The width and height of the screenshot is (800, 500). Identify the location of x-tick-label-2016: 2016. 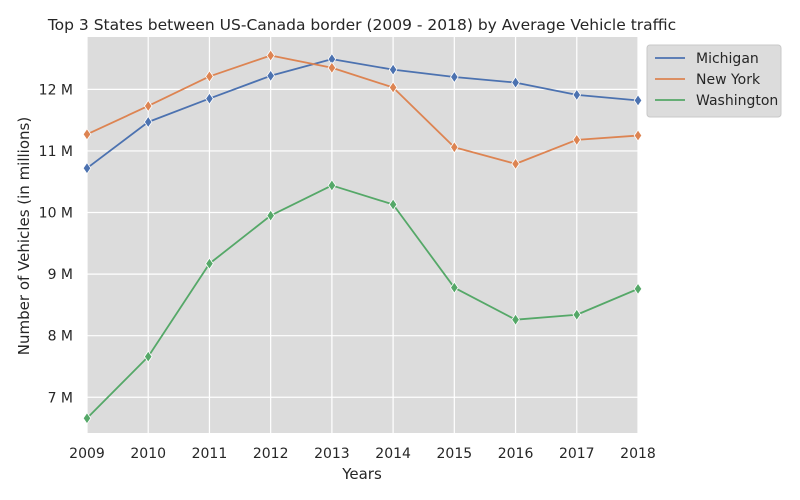
(516, 454).